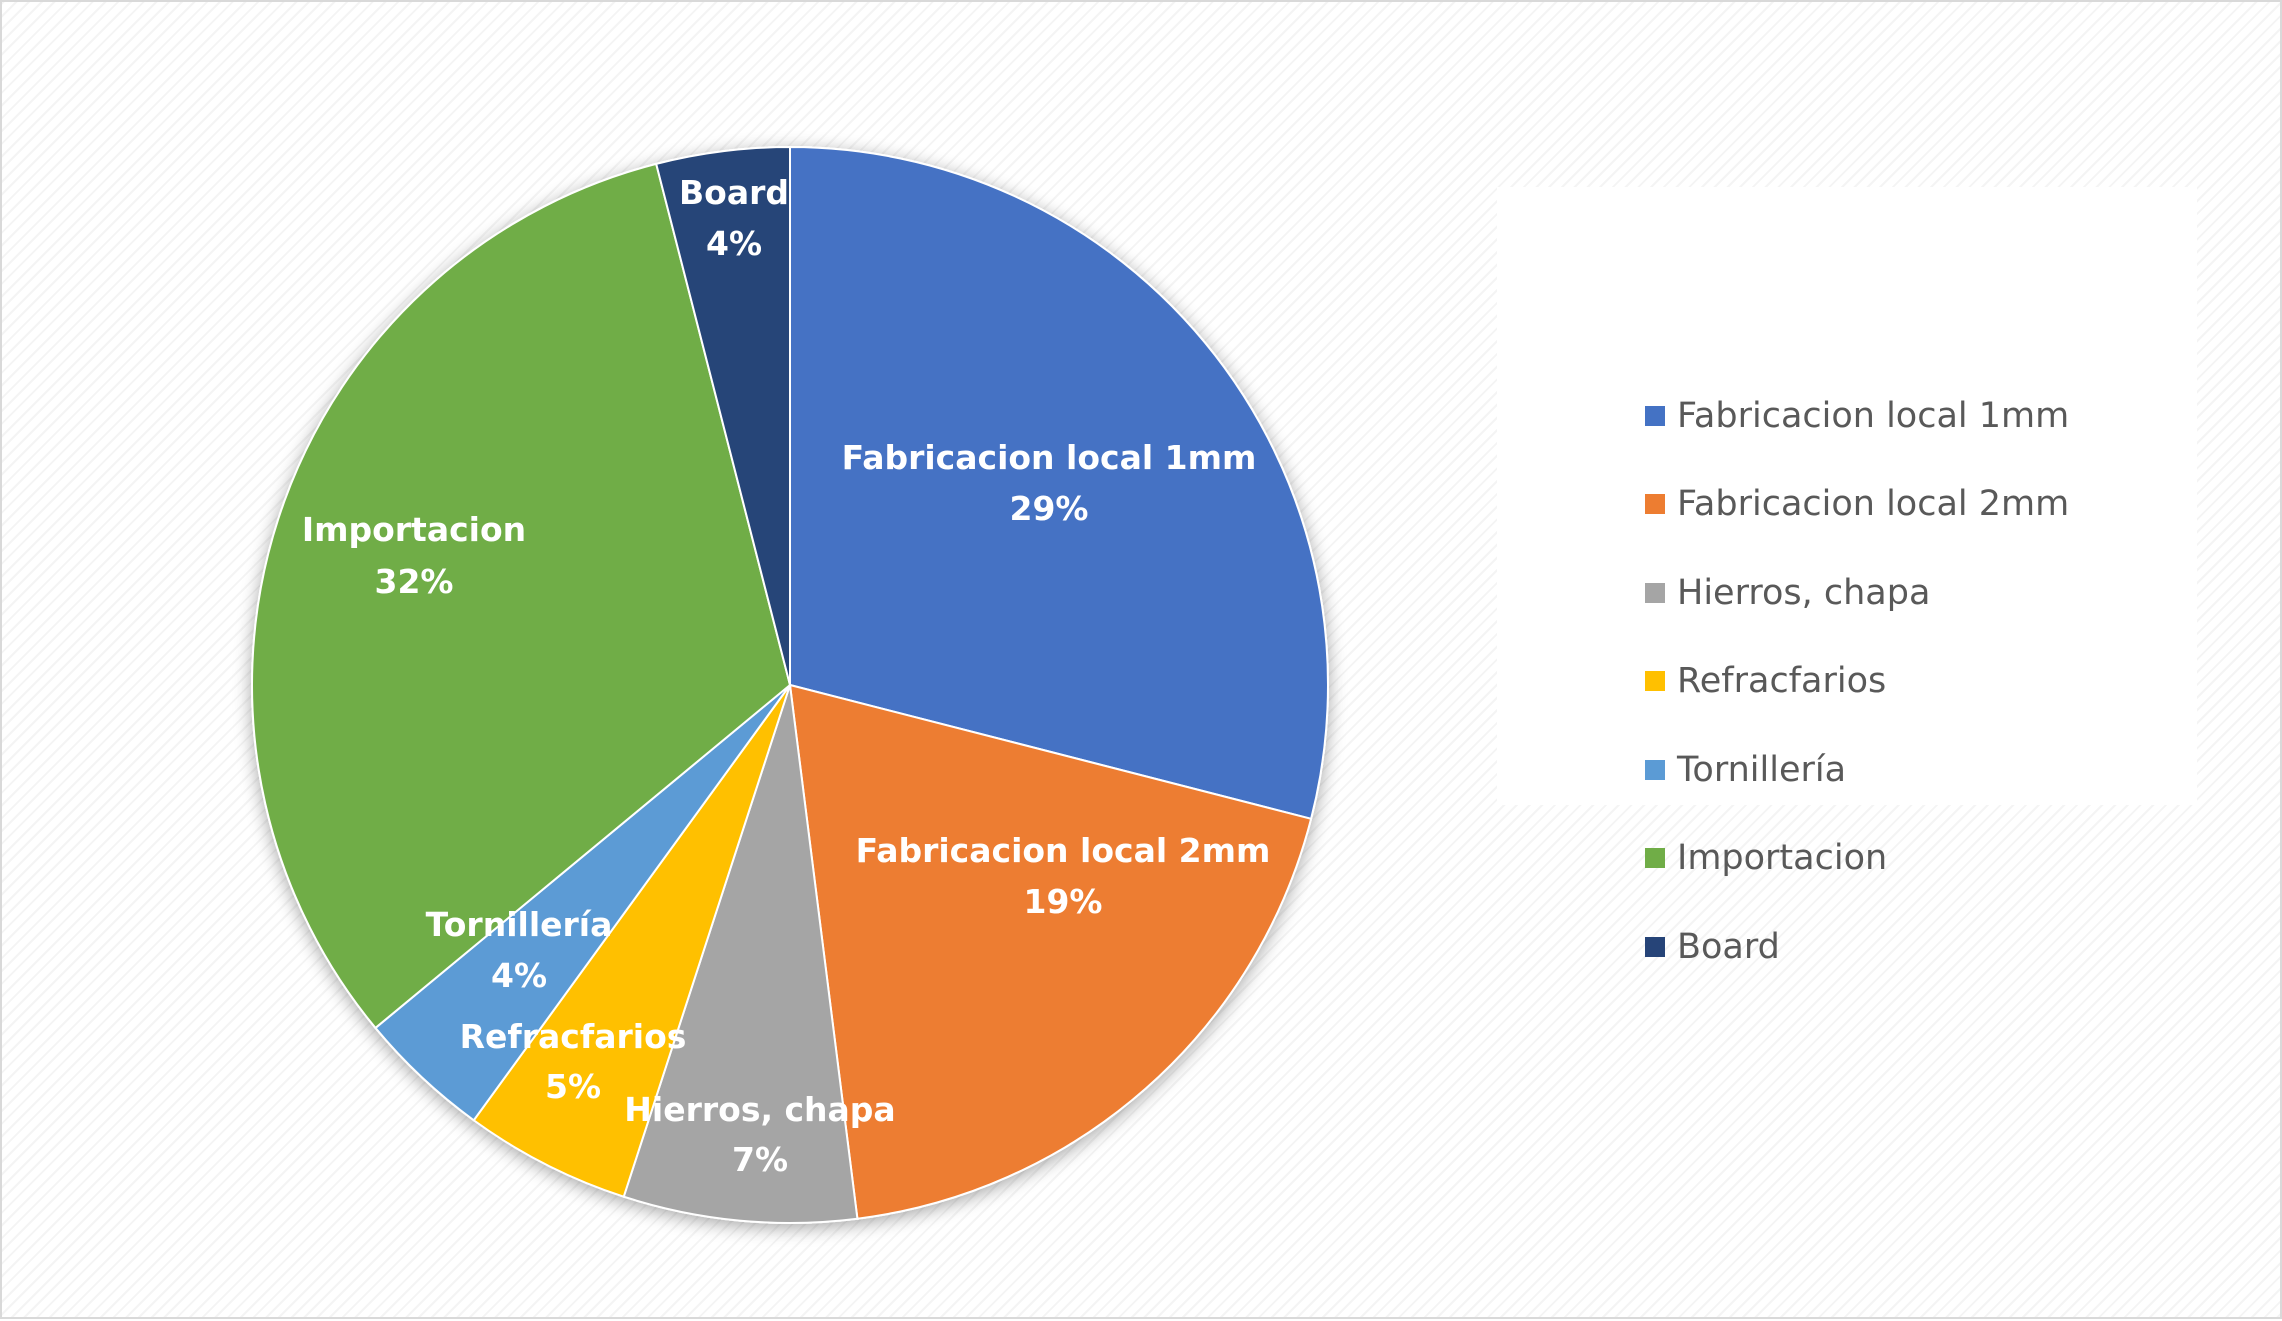  Describe the element at coordinates (760, 1159) in the screenshot. I see `data-label-percent: 7%` at that location.